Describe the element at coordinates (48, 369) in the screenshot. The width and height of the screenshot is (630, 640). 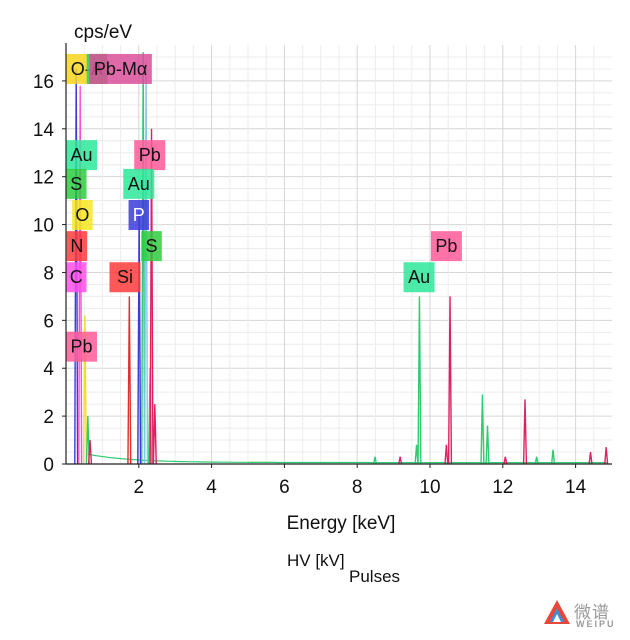
I see `y-tick-label: 4` at that location.